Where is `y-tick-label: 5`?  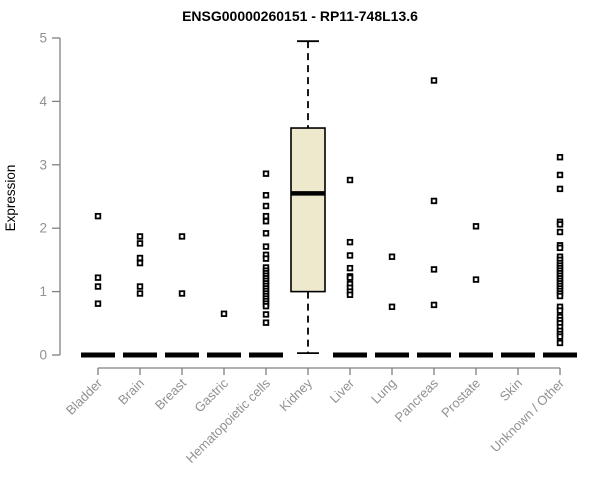 y-tick-label: 5 is located at coordinates (43, 38).